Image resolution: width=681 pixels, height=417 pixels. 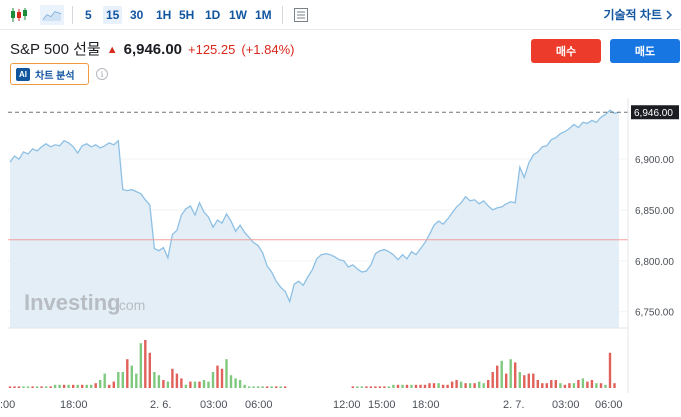 What do you see at coordinates (49, 74) in the screenshot?
I see `ai-chart-analysis-button: AI 차트 분석` at bounding box center [49, 74].